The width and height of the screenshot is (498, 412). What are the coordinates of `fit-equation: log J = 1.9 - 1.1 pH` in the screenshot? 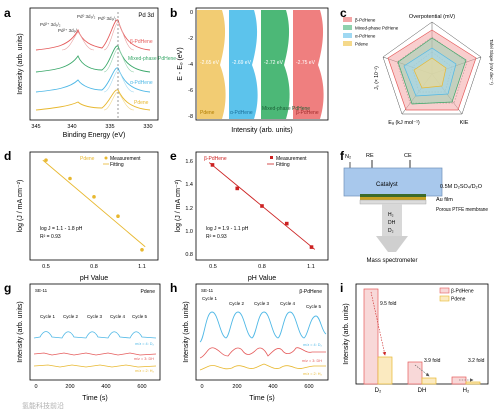 It's located at (227, 229).